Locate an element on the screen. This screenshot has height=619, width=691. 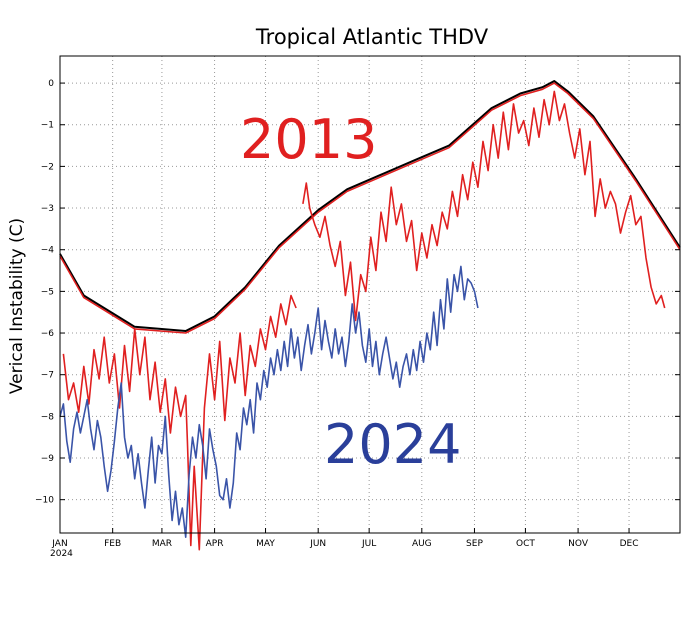
x-tick-label: FEB is located at coordinates (112, 544).